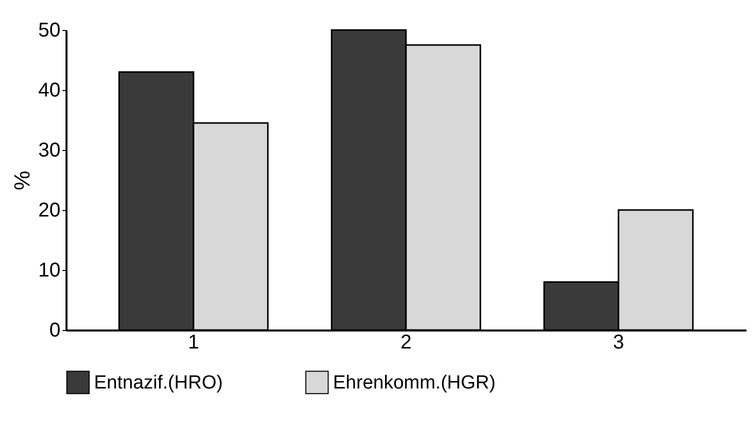 This screenshot has height=432, width=756. Describe the element at coordinates (49, 211) in the screenshot. I see `y-tick-label: 20` at that location.